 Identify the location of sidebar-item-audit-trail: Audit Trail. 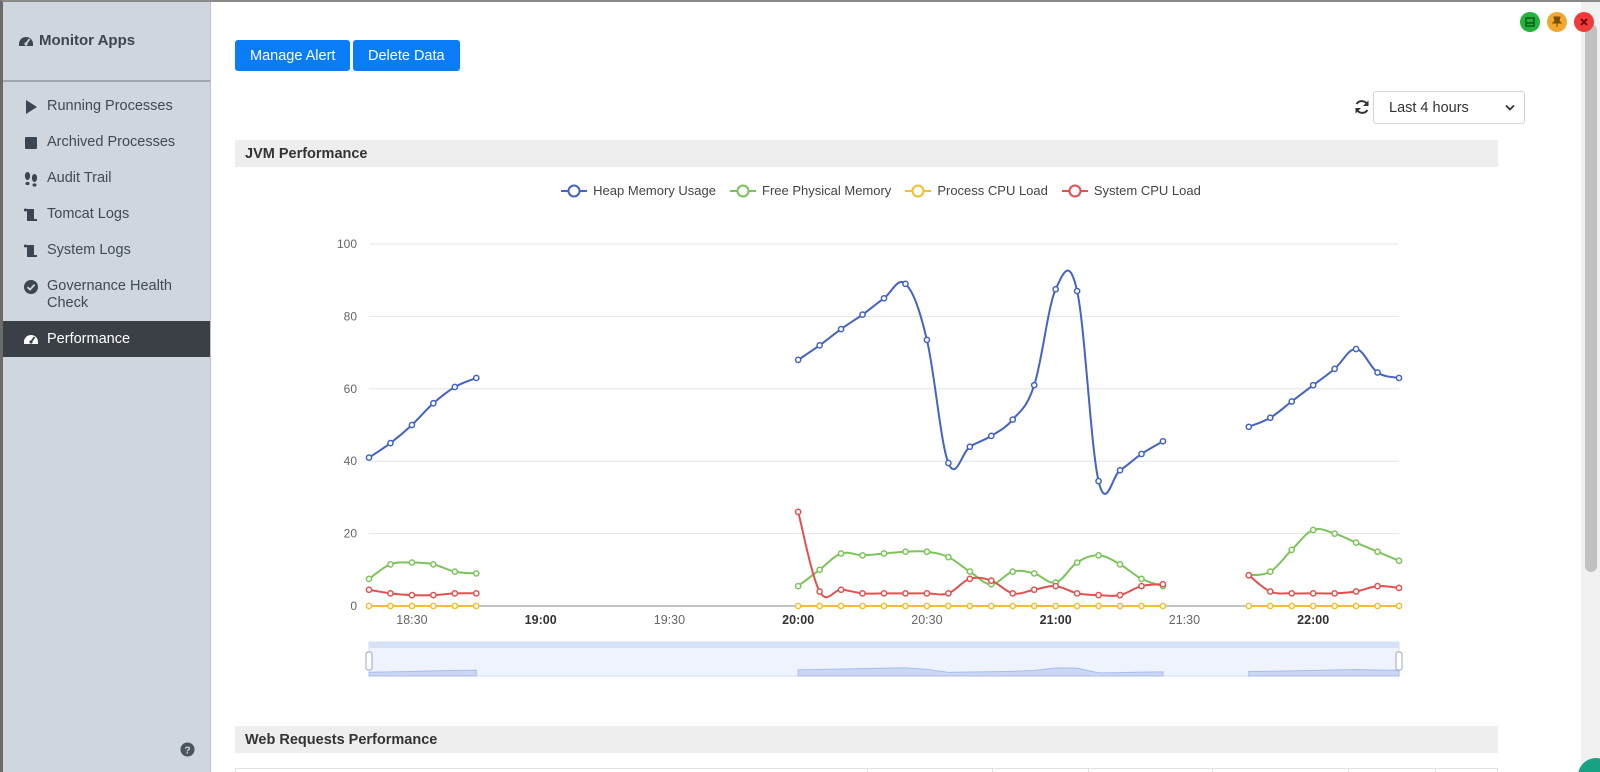
(106, 178).